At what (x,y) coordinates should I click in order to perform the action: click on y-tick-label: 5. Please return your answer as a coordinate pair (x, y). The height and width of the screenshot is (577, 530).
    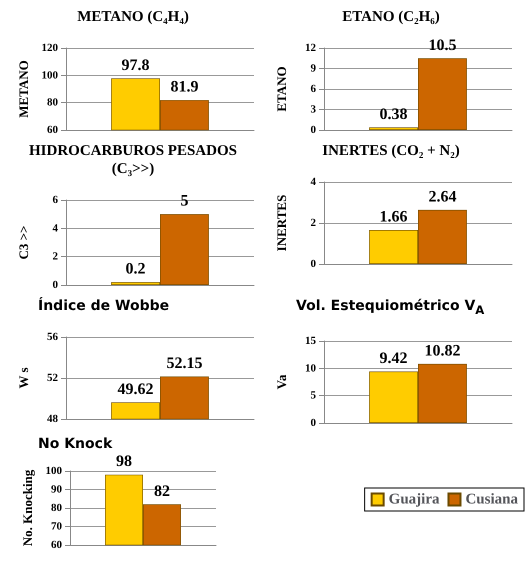
    Looking at the image, I should click on (313, 395).